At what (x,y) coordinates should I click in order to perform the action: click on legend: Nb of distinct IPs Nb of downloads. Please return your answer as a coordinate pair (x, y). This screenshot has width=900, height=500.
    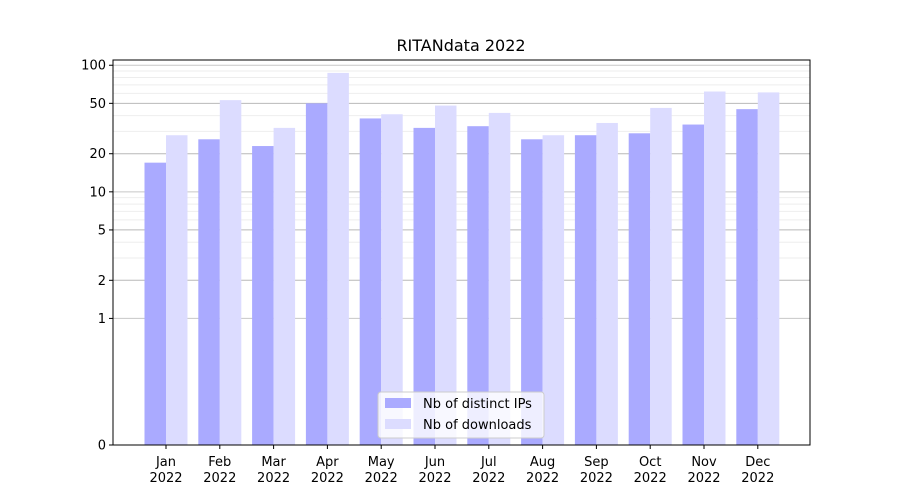
    Looking at the image, I should click on (461, 415).